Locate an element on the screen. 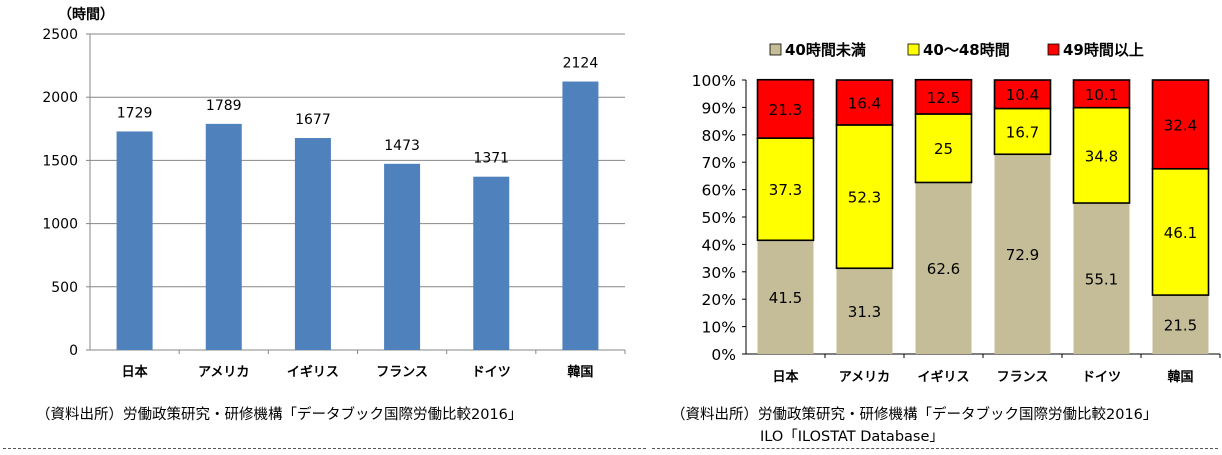  data-label: 31.3 is located at coordinates (864, 312).